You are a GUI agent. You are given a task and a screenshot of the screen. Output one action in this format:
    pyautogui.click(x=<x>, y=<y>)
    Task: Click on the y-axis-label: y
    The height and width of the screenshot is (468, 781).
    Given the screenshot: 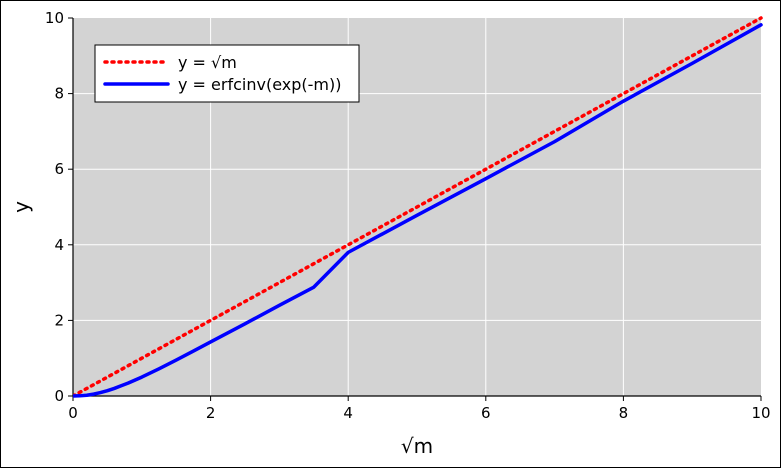 What is the action you would take?
    pyautogui.click(x=21, y=207)
    